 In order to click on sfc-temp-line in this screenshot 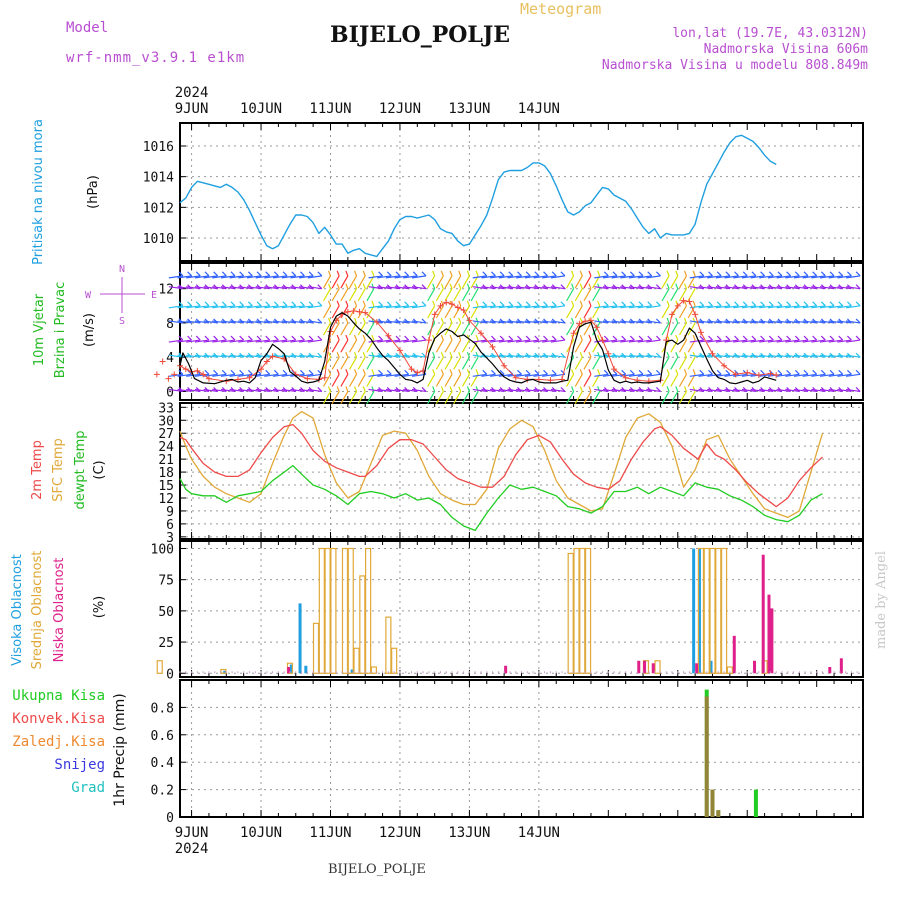, I will do `click(501, 464)`.